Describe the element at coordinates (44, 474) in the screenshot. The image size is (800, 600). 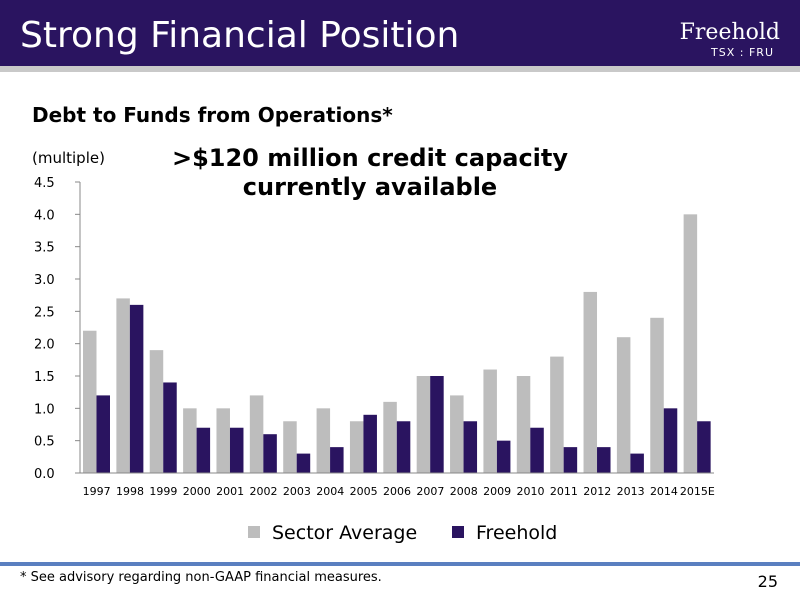
I see `y-tick-label: 0.0` at that location.